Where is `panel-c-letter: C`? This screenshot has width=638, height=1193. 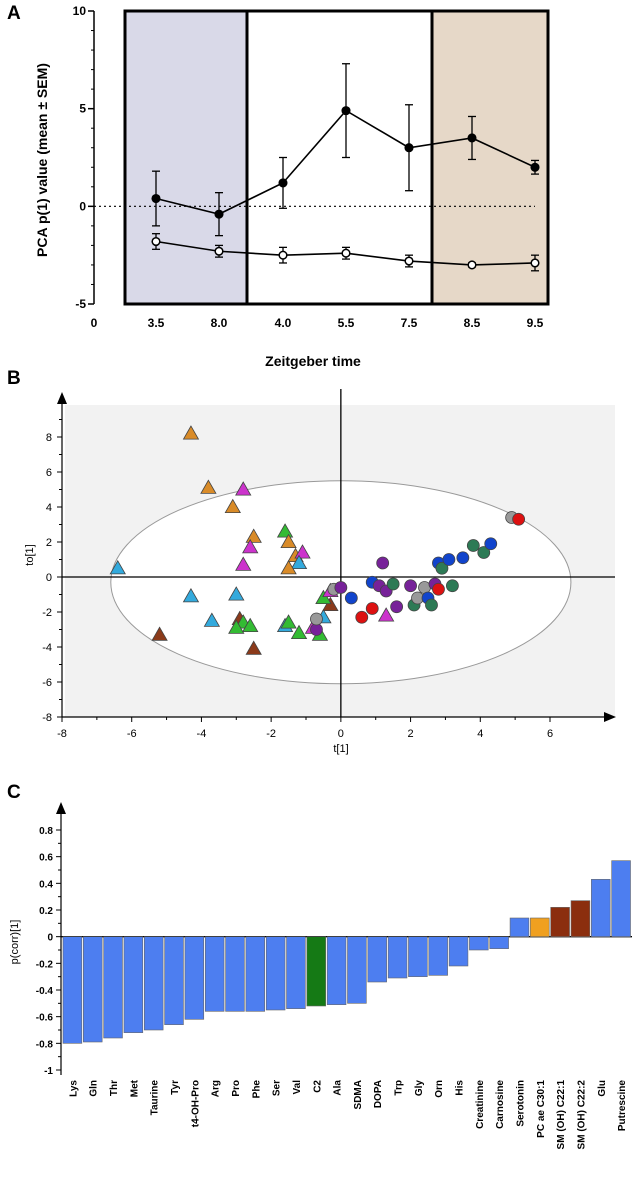
panel-c-letter: C is located at coordinates (14, 792).